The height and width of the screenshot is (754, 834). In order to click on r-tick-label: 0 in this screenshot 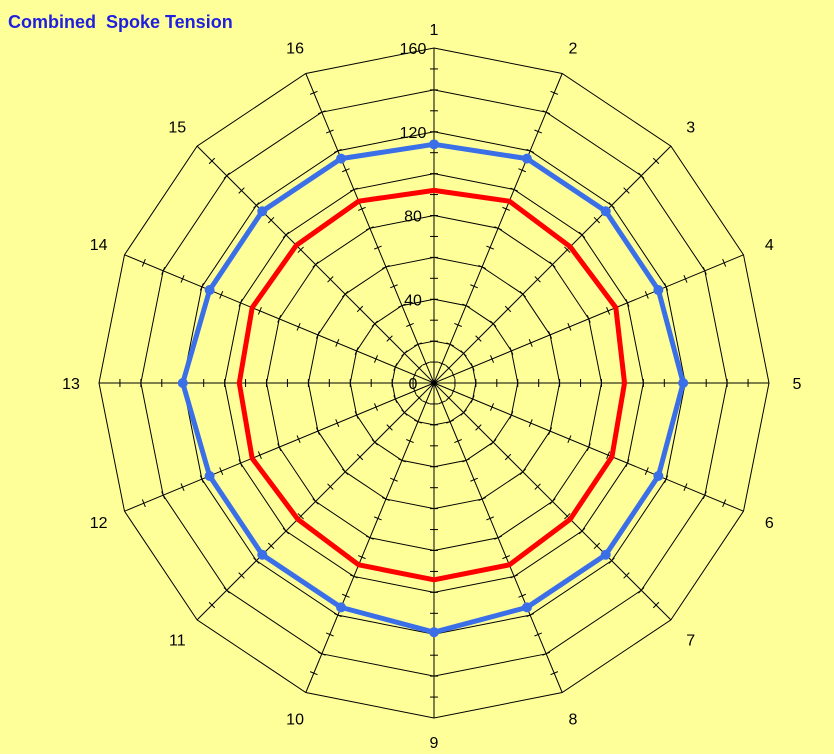, I will do `click(413, 384)`.